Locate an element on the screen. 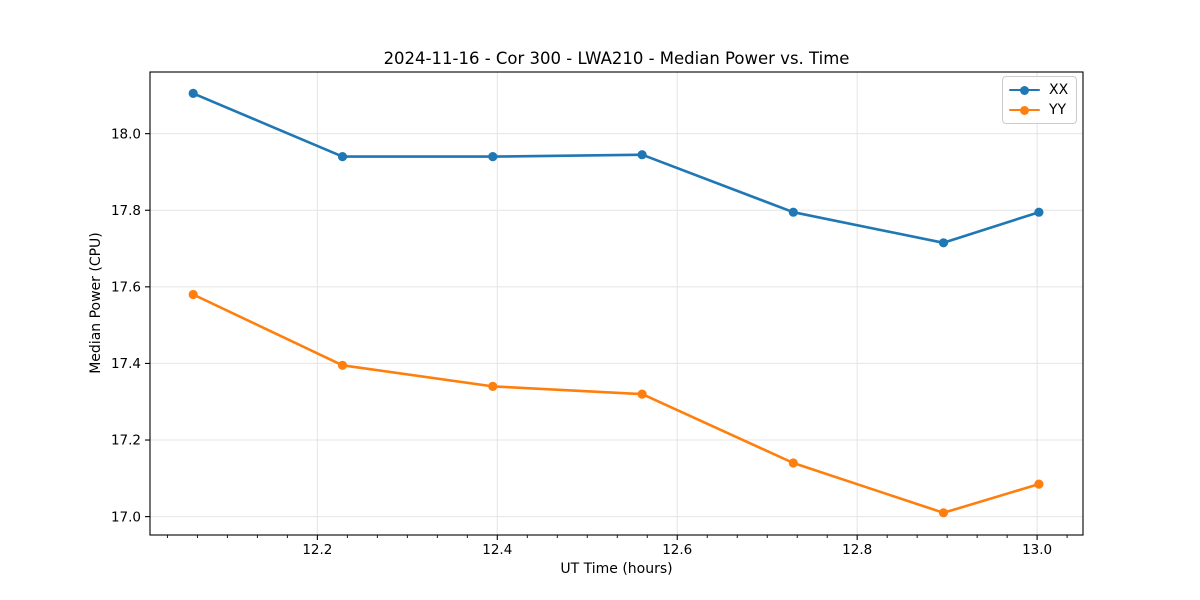 Image resolution: width=1200 pixels, height=600 pixels. x-tick-label: 12.2 is located at coordinates (317, 550).